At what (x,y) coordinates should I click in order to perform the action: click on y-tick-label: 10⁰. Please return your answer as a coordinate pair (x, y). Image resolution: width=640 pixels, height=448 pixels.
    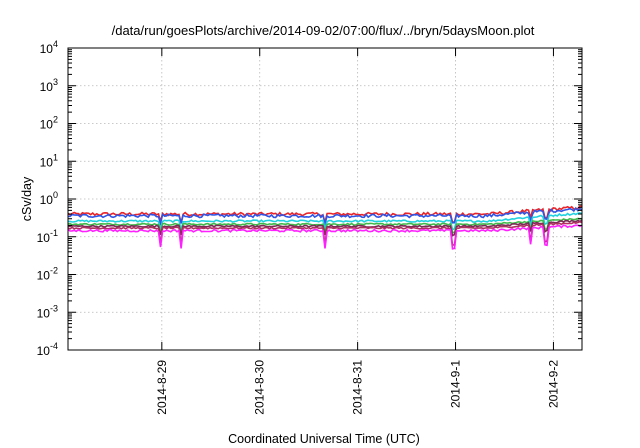
    Looking at the image, I should click on (49, 198).